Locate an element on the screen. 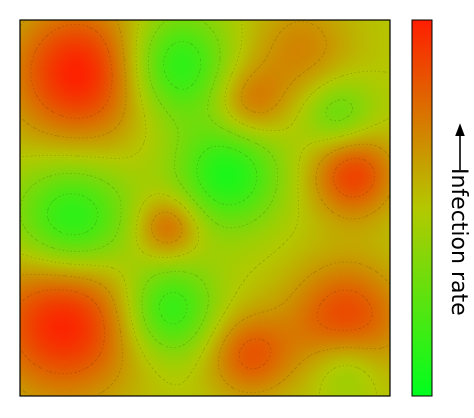 The height and width of the screenshot is (418, 474). colorbar-title: Infection rate is located at coordinates (458, 242).